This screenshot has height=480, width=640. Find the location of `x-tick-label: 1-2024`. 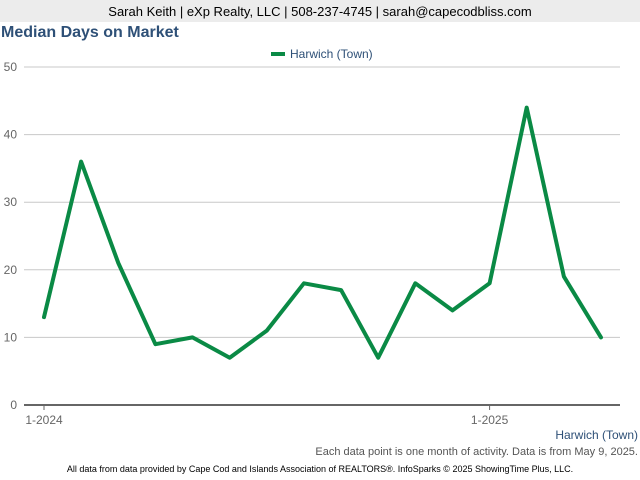

x-tick-label: 1-2024 is located at coordinates (44, 420).